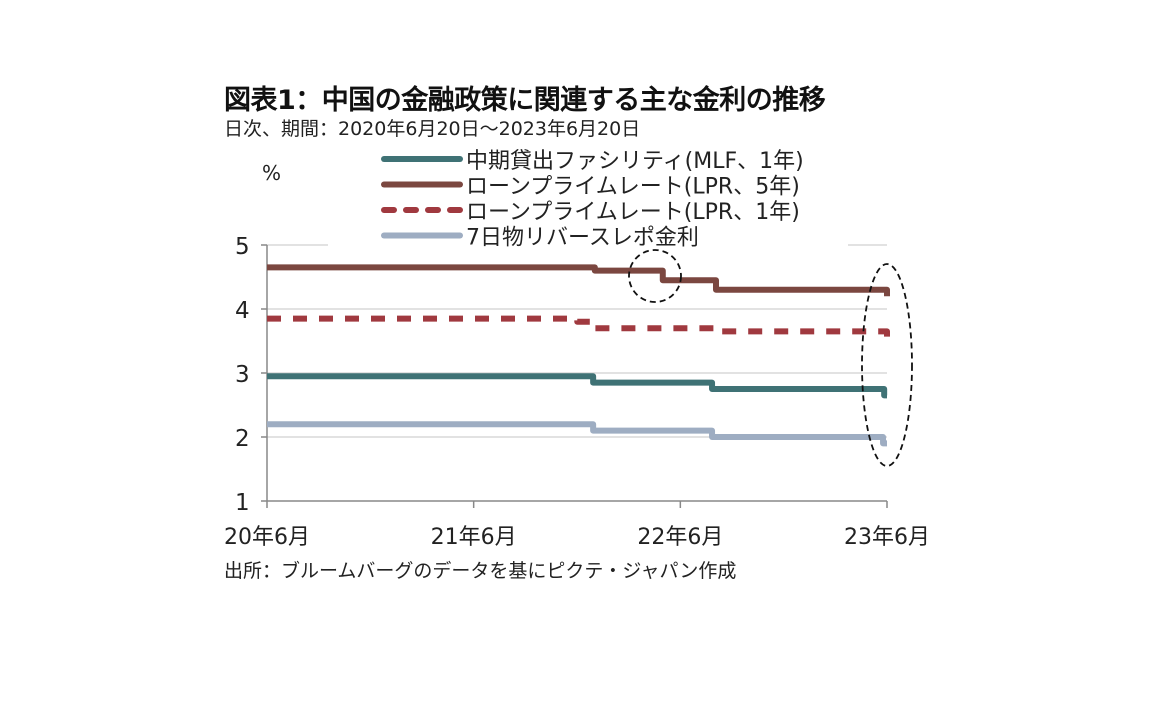 The width and height of the screenshot is (1152, 720). What do you see at coordinates (242, 375) in the screenshot?
I see `y-tick-label: 3` at bounding box center [242, 375].